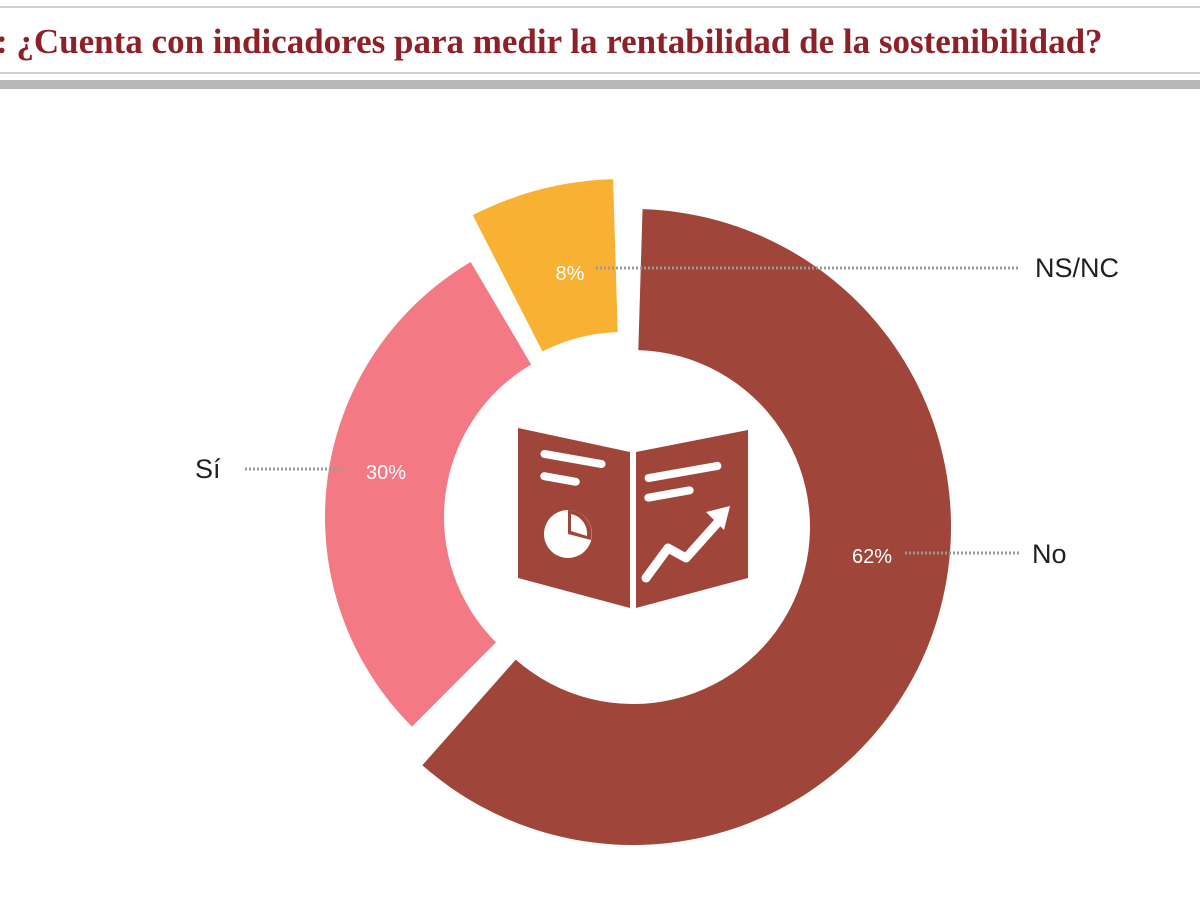  Describe the element at coordinates (1077, 268) in the screenshot. I see `category-label-ns-nc: NS/NC` at that location.